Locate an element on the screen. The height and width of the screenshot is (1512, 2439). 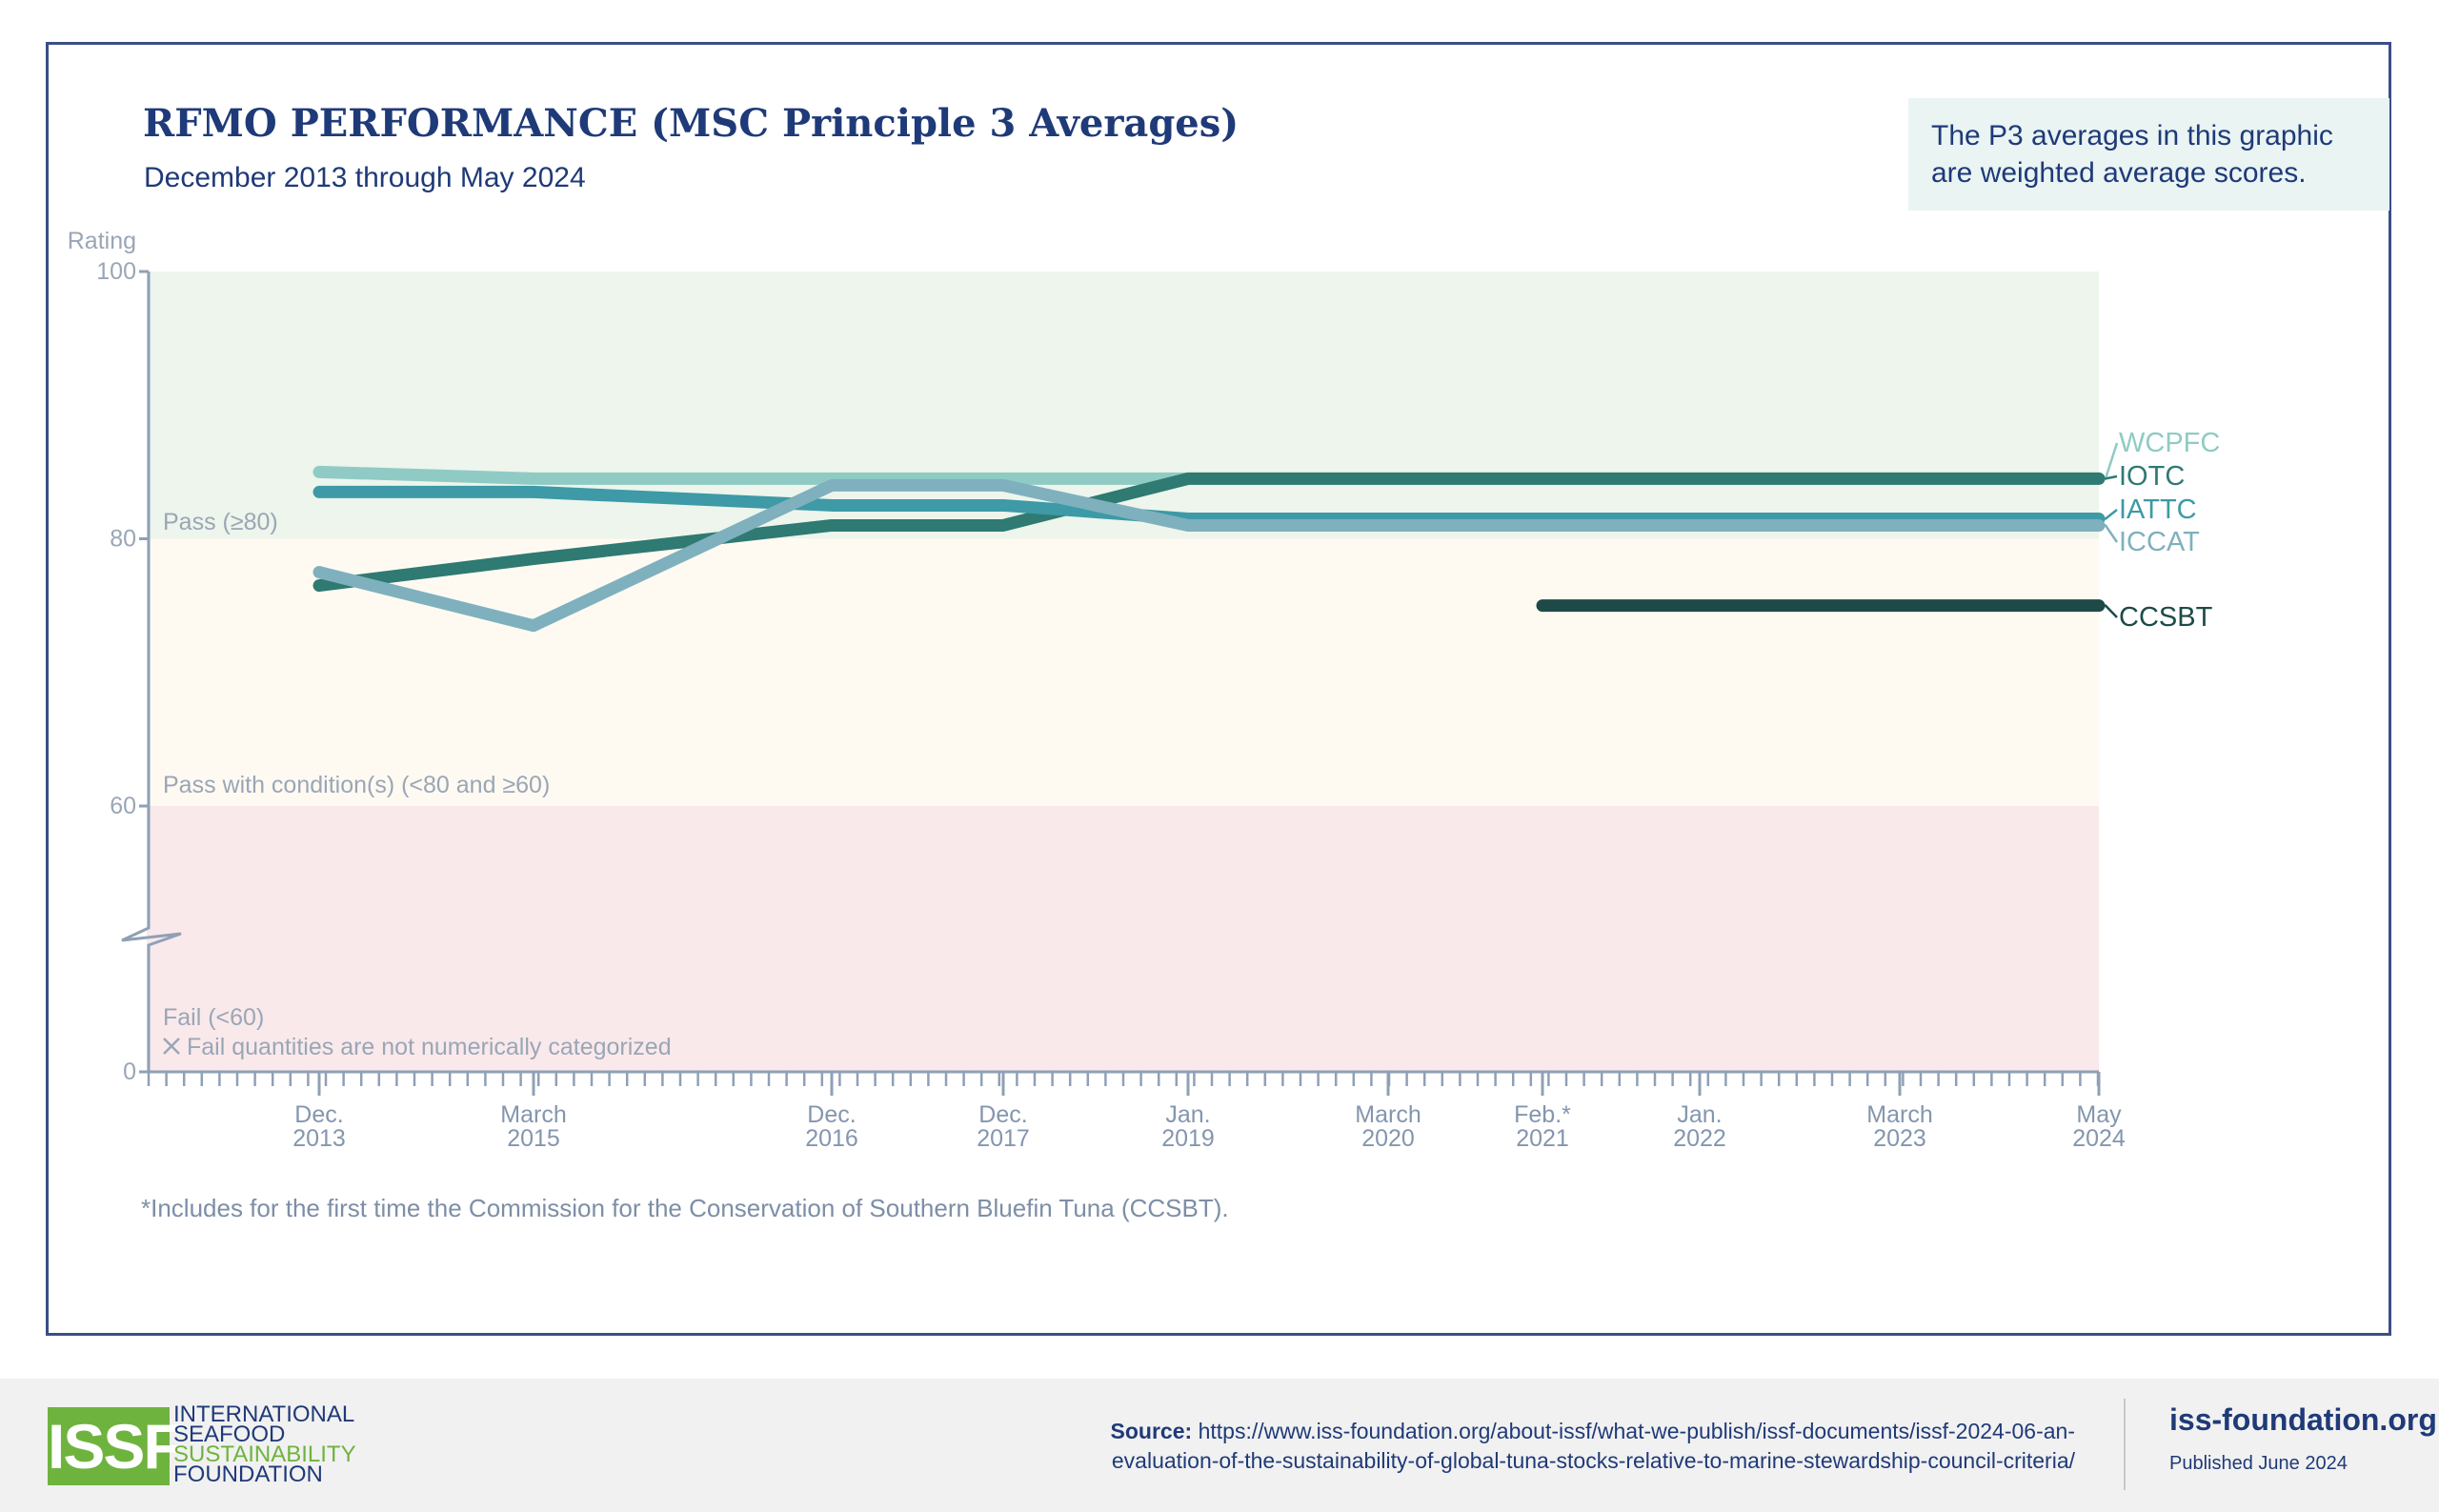
logo-line: INTERNATIONAL is located at coordinates (264, 1414).